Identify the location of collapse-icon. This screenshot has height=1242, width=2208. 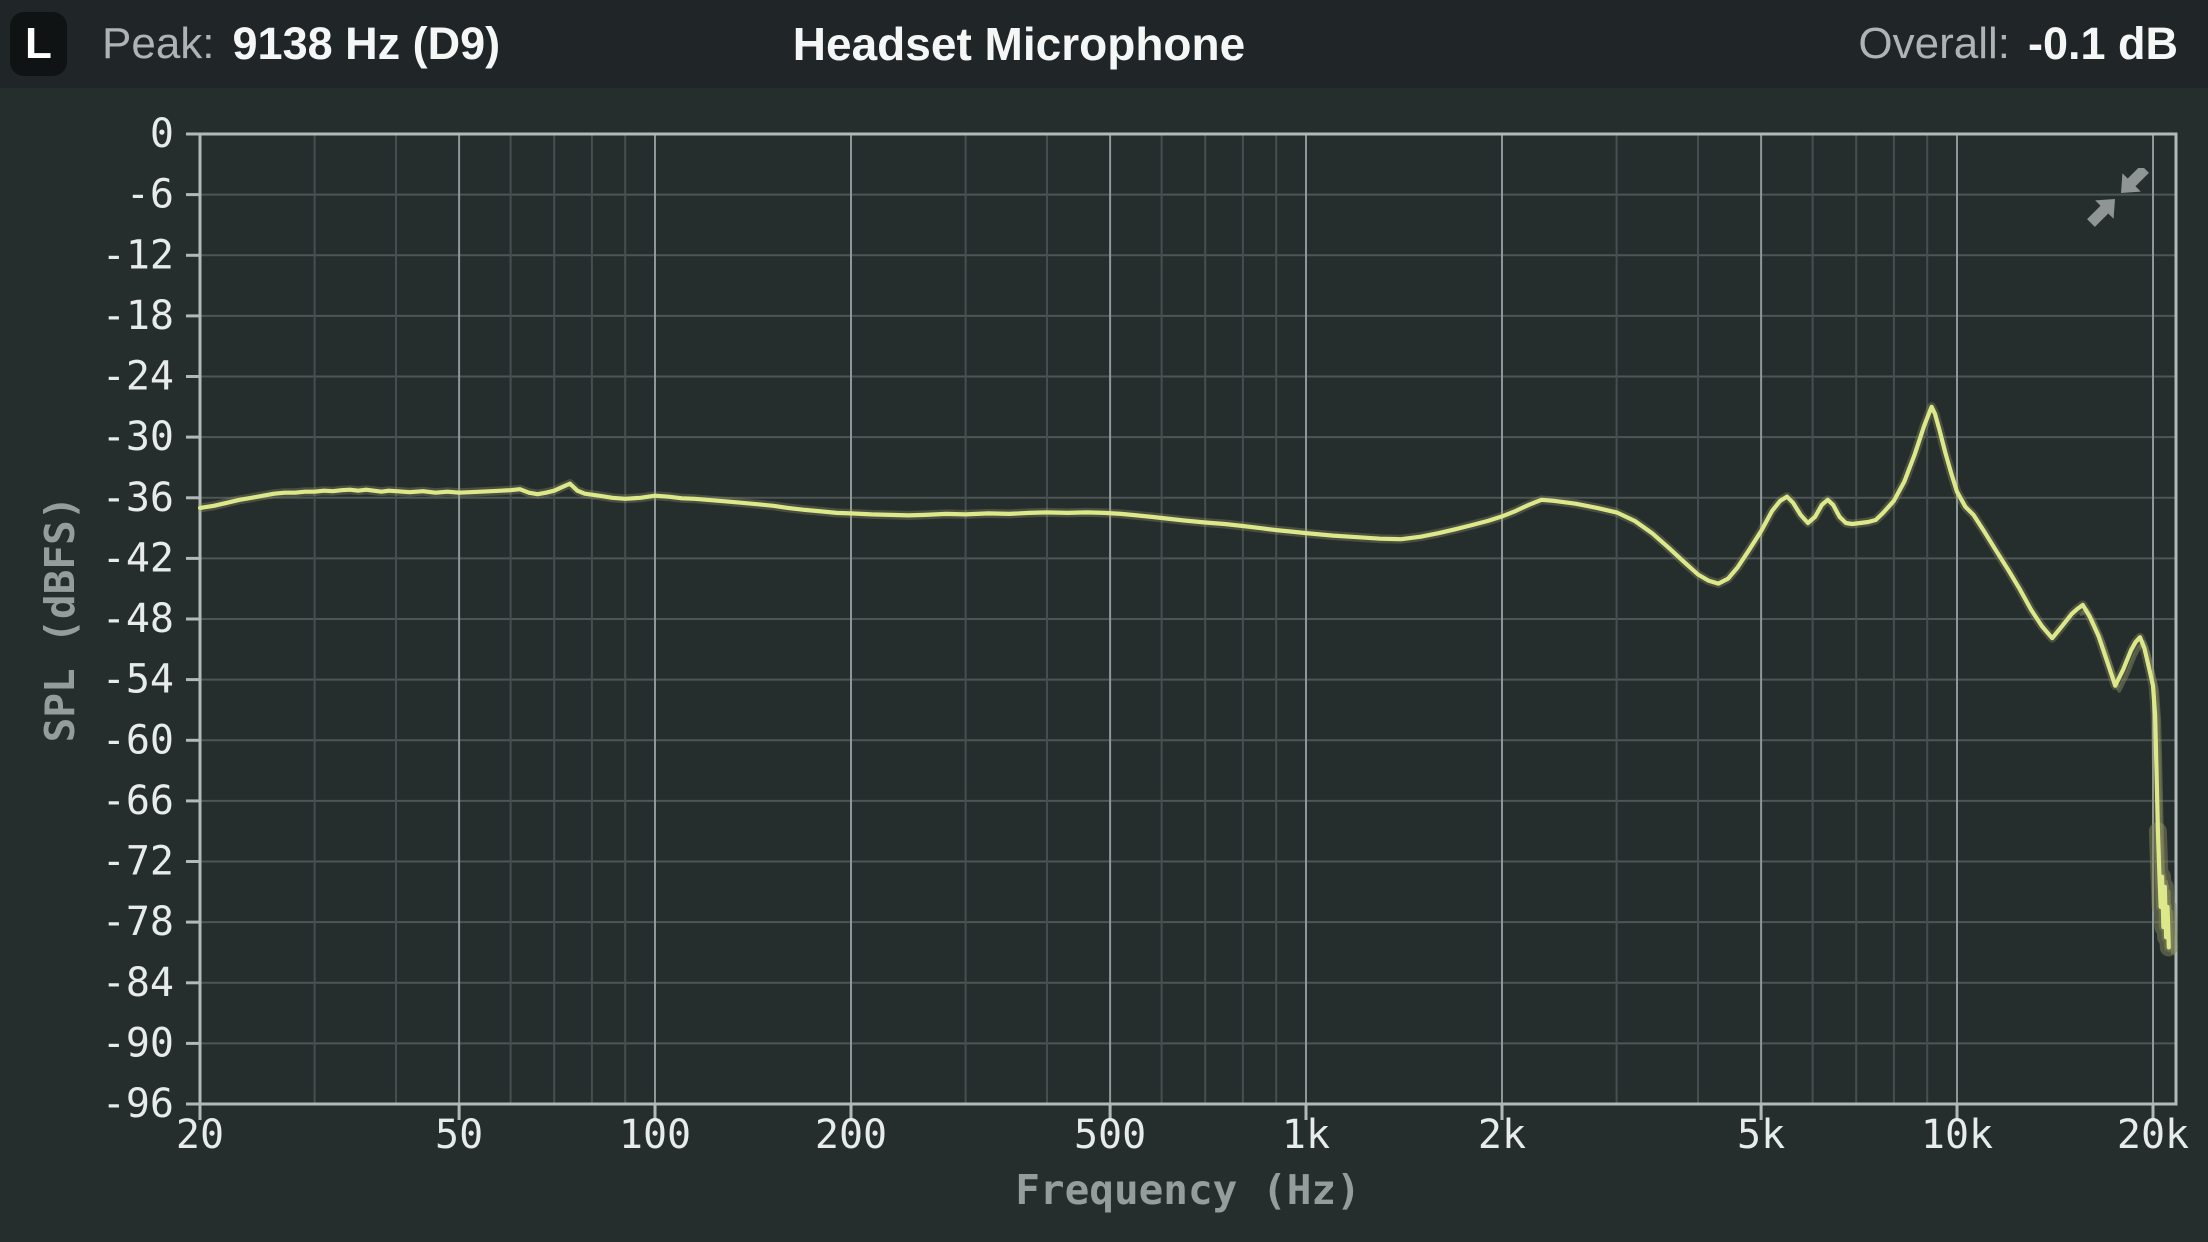
(2118, 200).